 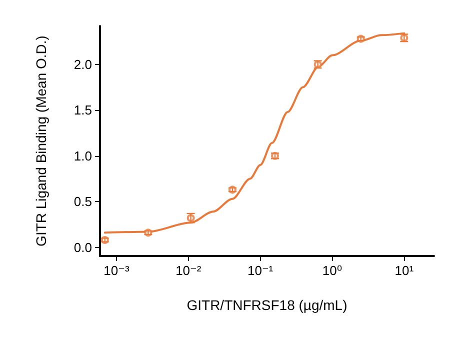 What do you see at coordinates (83, 110) in the screenshot?
I see `y-tick-label: 1.5` at bounding box center [83, 110].